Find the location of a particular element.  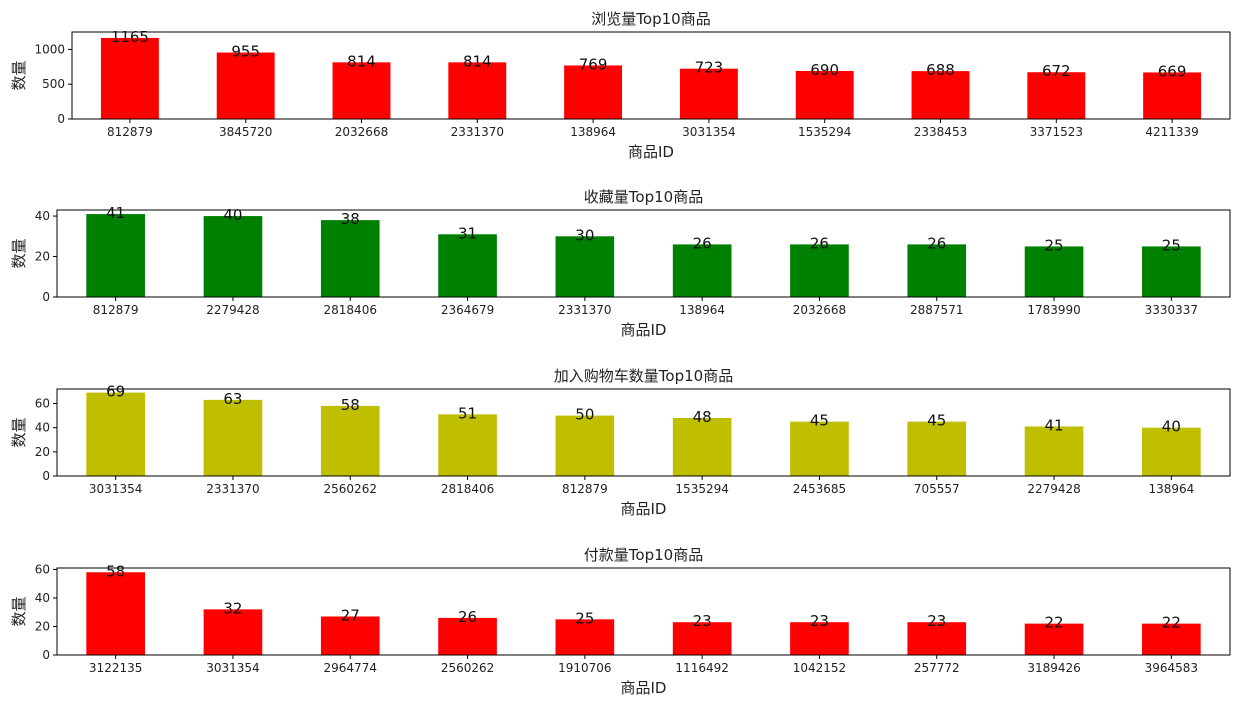

x-tick-label: 257772 is located at coordinates (937, 668).